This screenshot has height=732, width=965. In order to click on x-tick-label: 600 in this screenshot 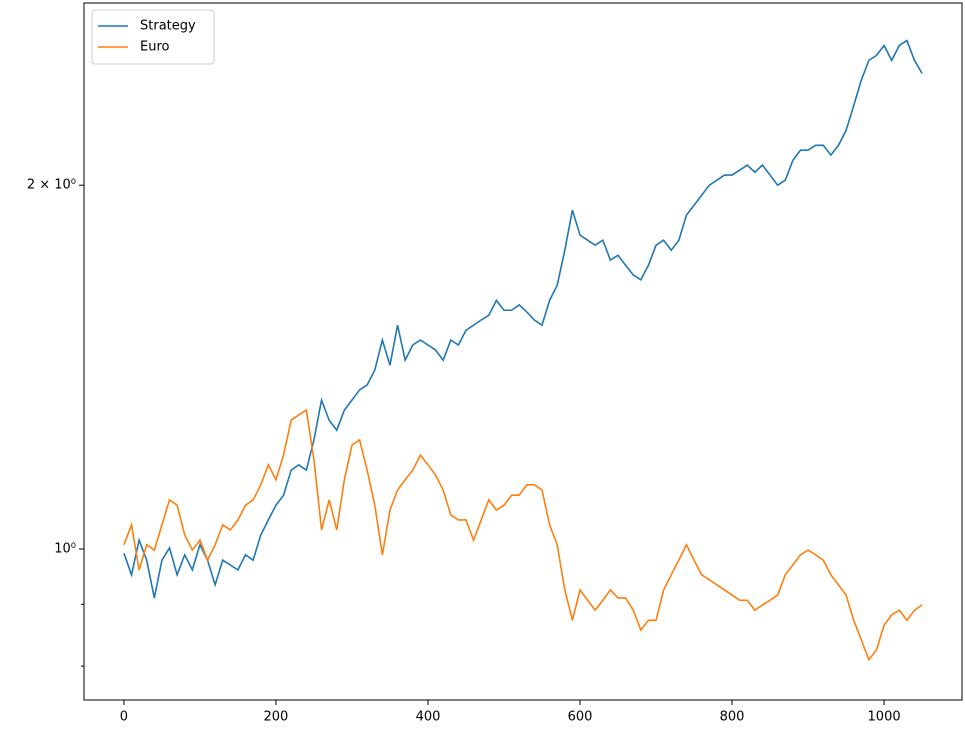, I will do `click(580, 717)`.